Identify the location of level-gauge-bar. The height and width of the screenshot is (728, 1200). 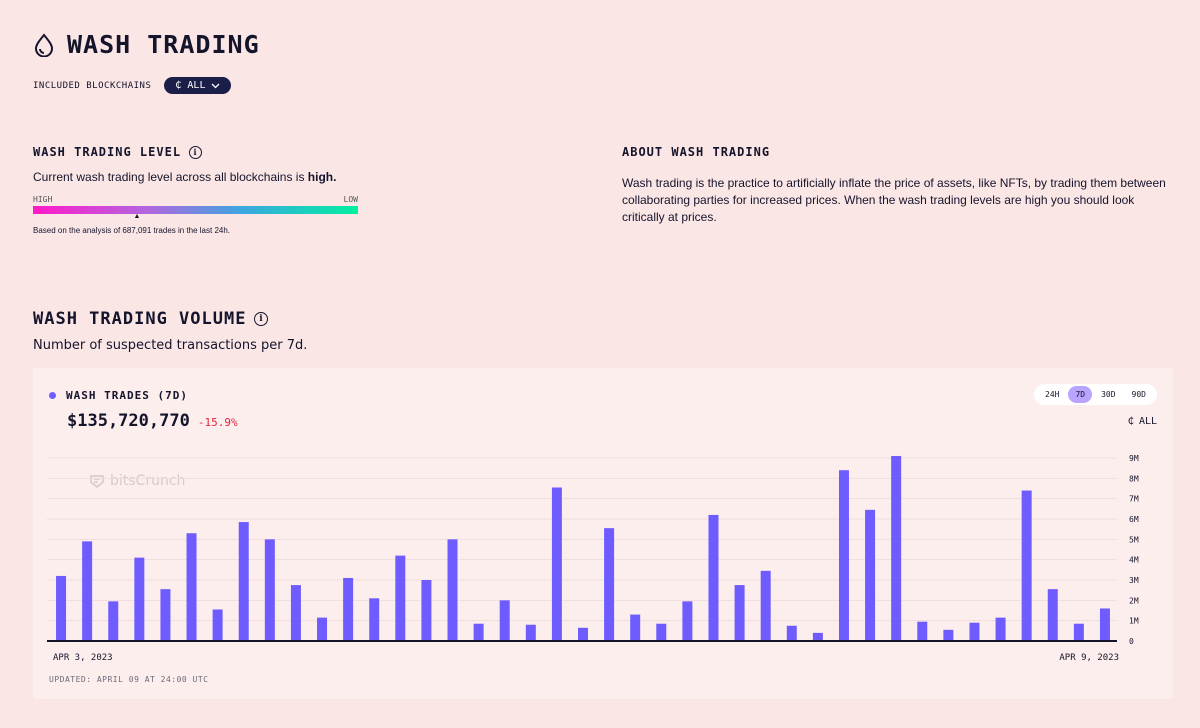
(195, 210).